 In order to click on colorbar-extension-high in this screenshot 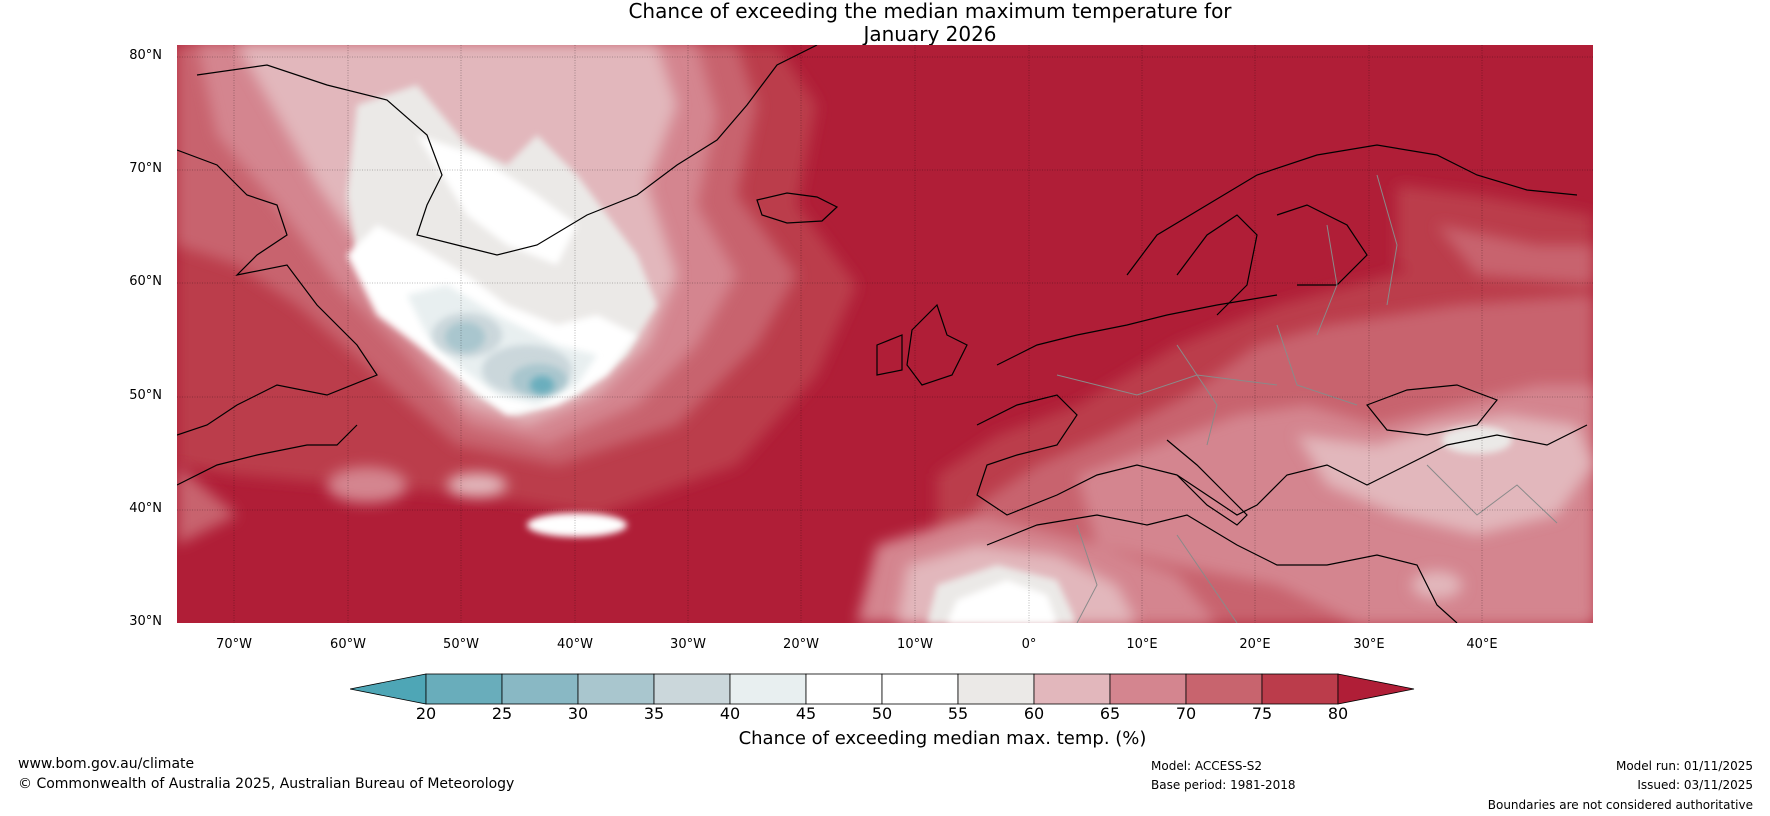, I will do `click(1376, 689)`.